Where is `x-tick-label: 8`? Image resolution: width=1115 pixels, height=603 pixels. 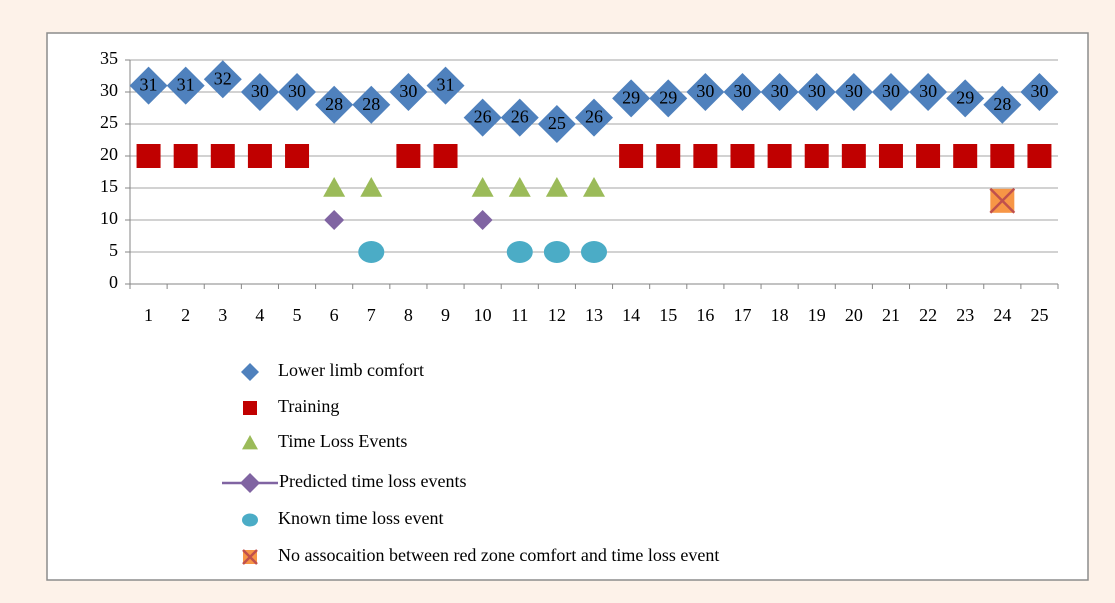 x-tick-label: 8 is located at coordinates (408, 315).